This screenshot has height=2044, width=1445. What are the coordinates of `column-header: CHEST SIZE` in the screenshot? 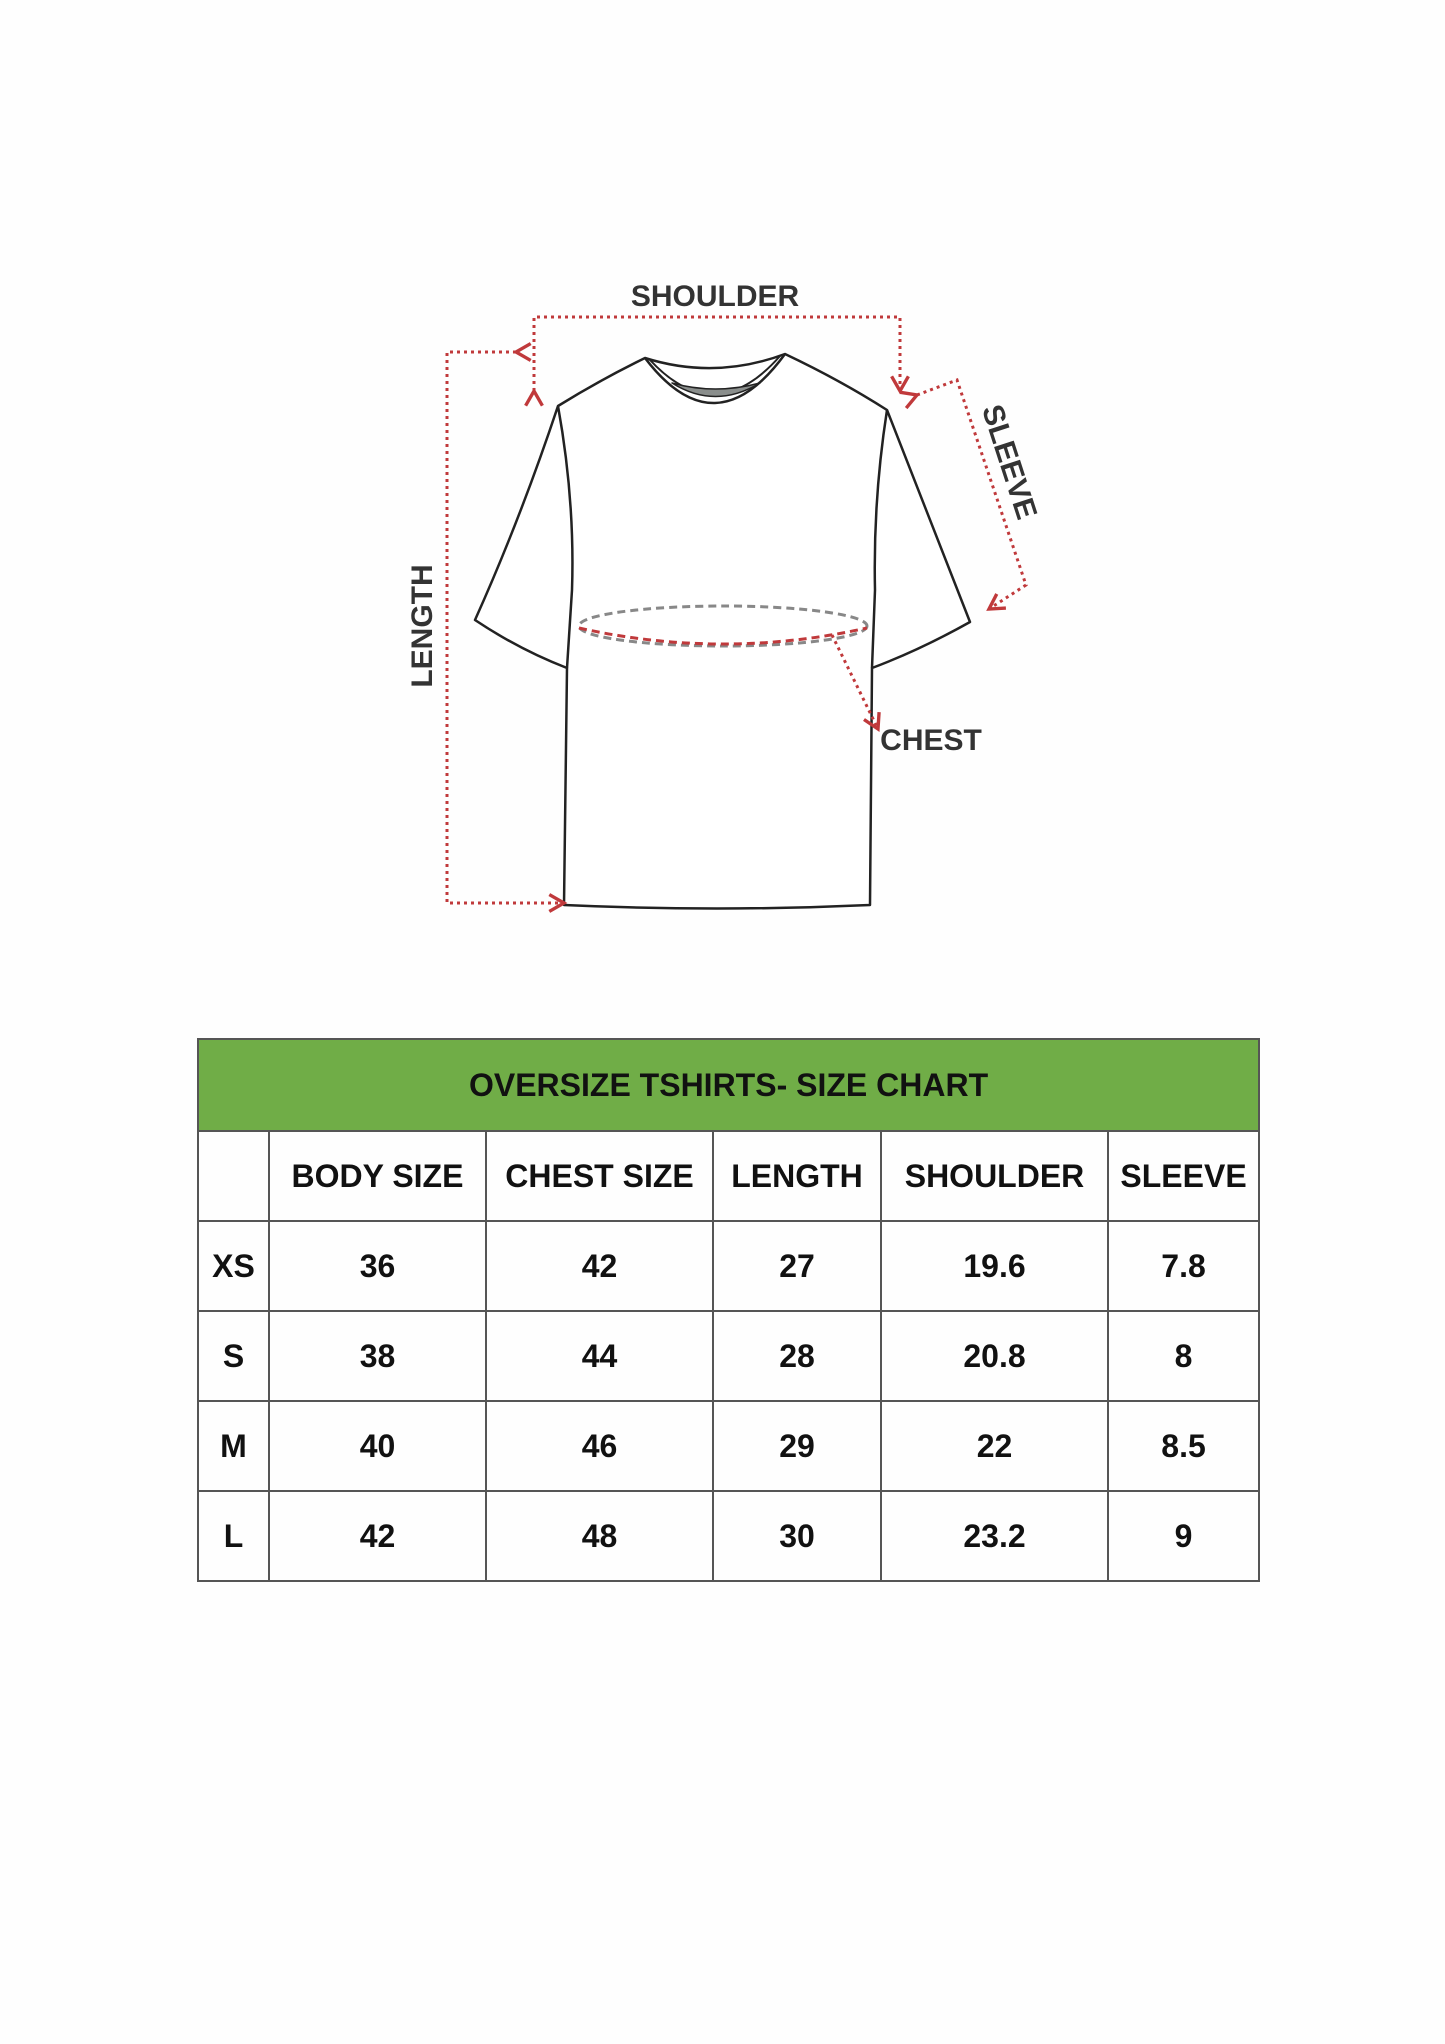 It's located at (599, 1176).